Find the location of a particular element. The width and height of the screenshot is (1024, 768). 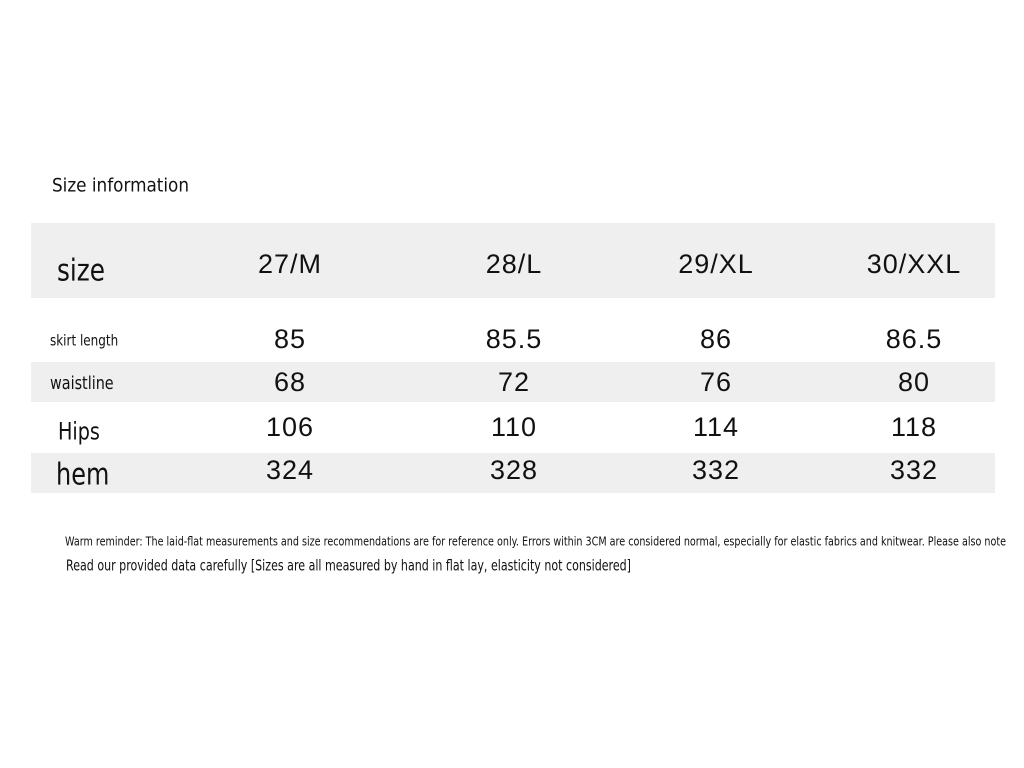

header-cell: 27/M is located at coordinates (290, 264).